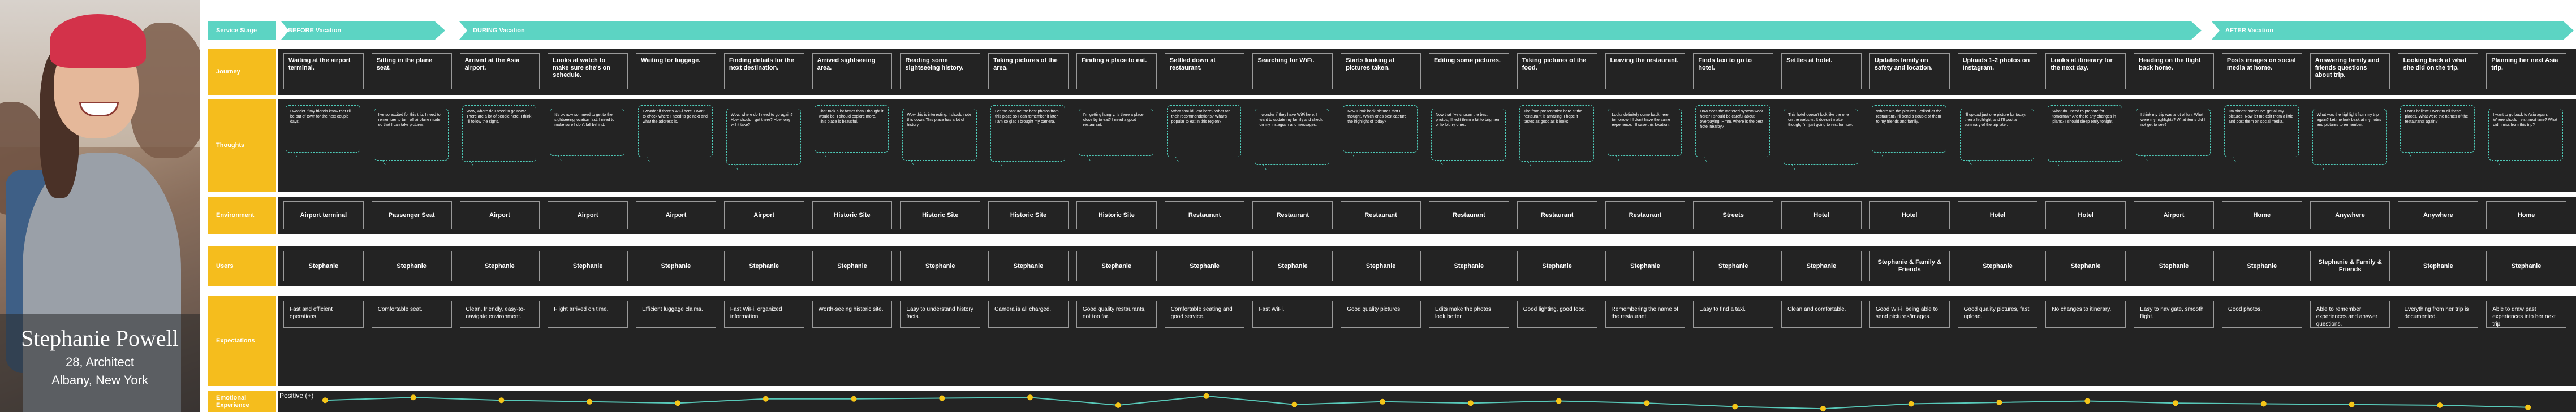 The image size is (2576, 412). I want to click on journey-step: Editing some pictures., so click(1469, 71).